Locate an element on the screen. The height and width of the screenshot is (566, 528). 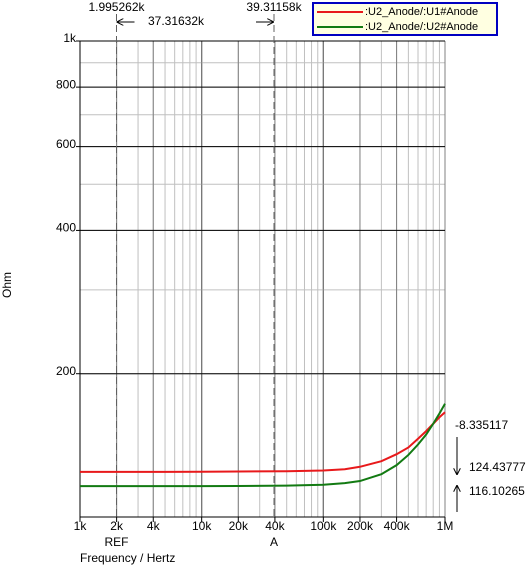
y-tick-label: 600 is located at coordinates (66, 144).